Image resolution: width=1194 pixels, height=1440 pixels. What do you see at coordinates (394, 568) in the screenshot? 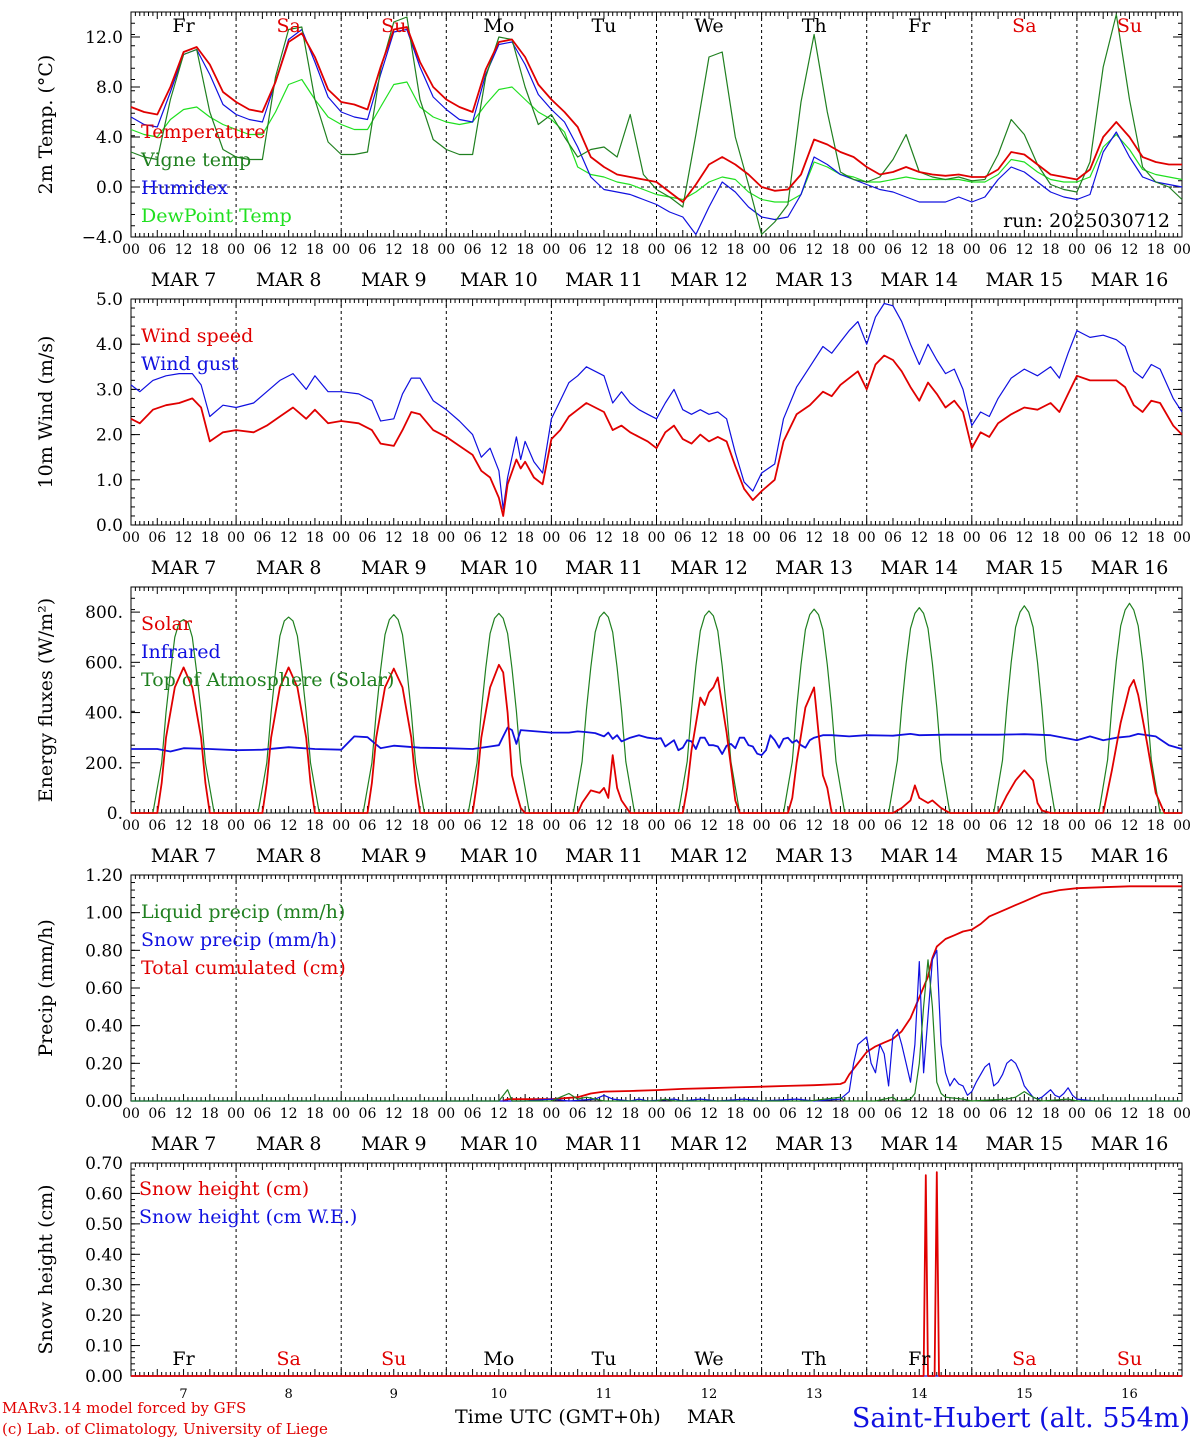
I see `date-label: MAR 9` at bounding box center [394, 568].